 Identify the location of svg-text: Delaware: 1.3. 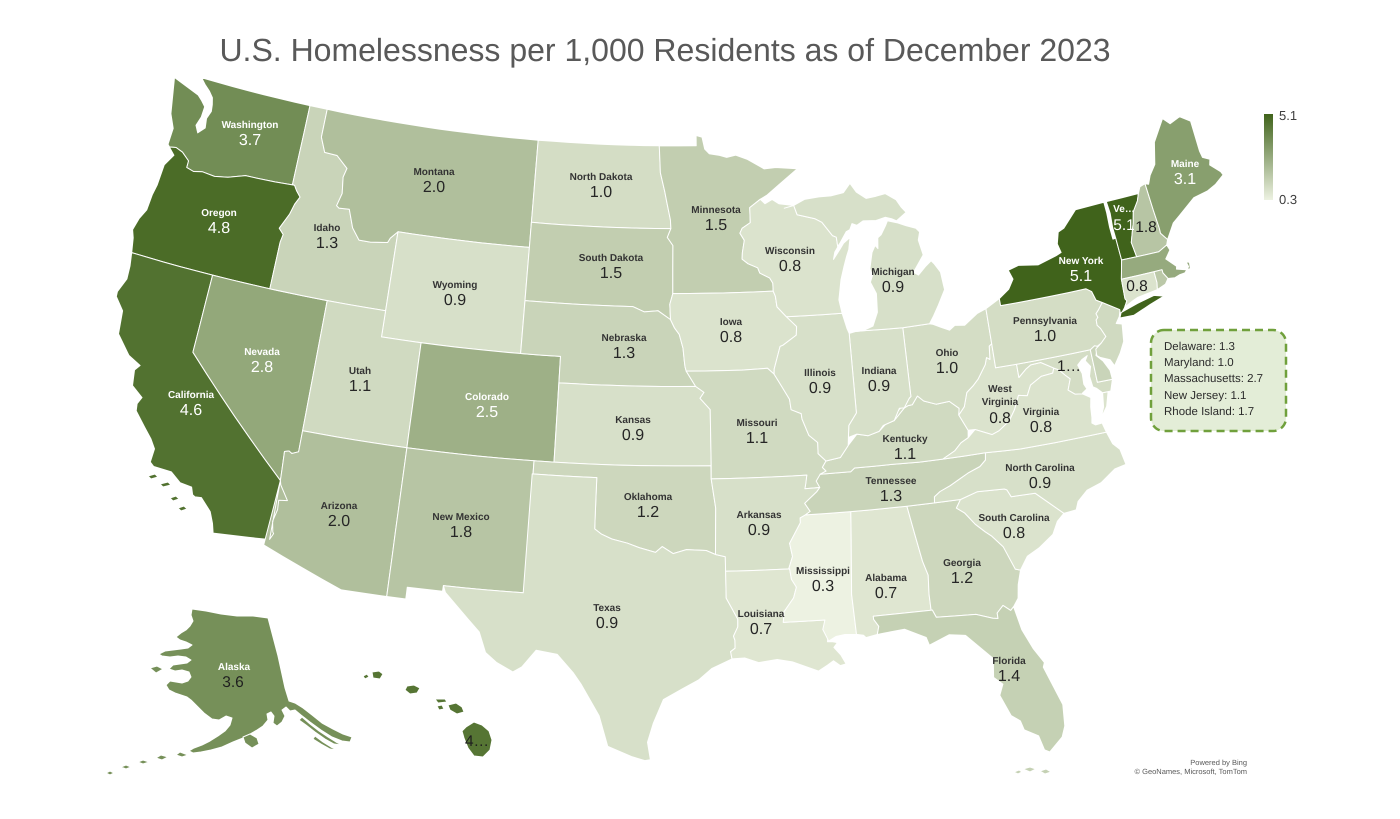
(1199, 347).